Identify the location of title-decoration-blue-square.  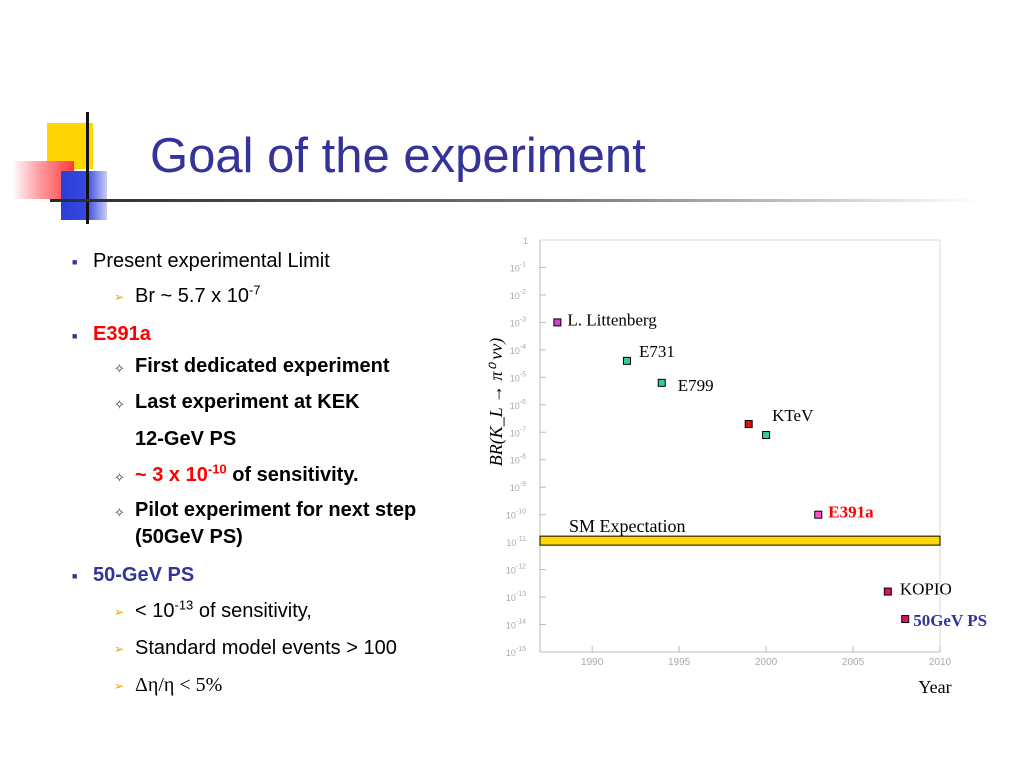
(84, 195).